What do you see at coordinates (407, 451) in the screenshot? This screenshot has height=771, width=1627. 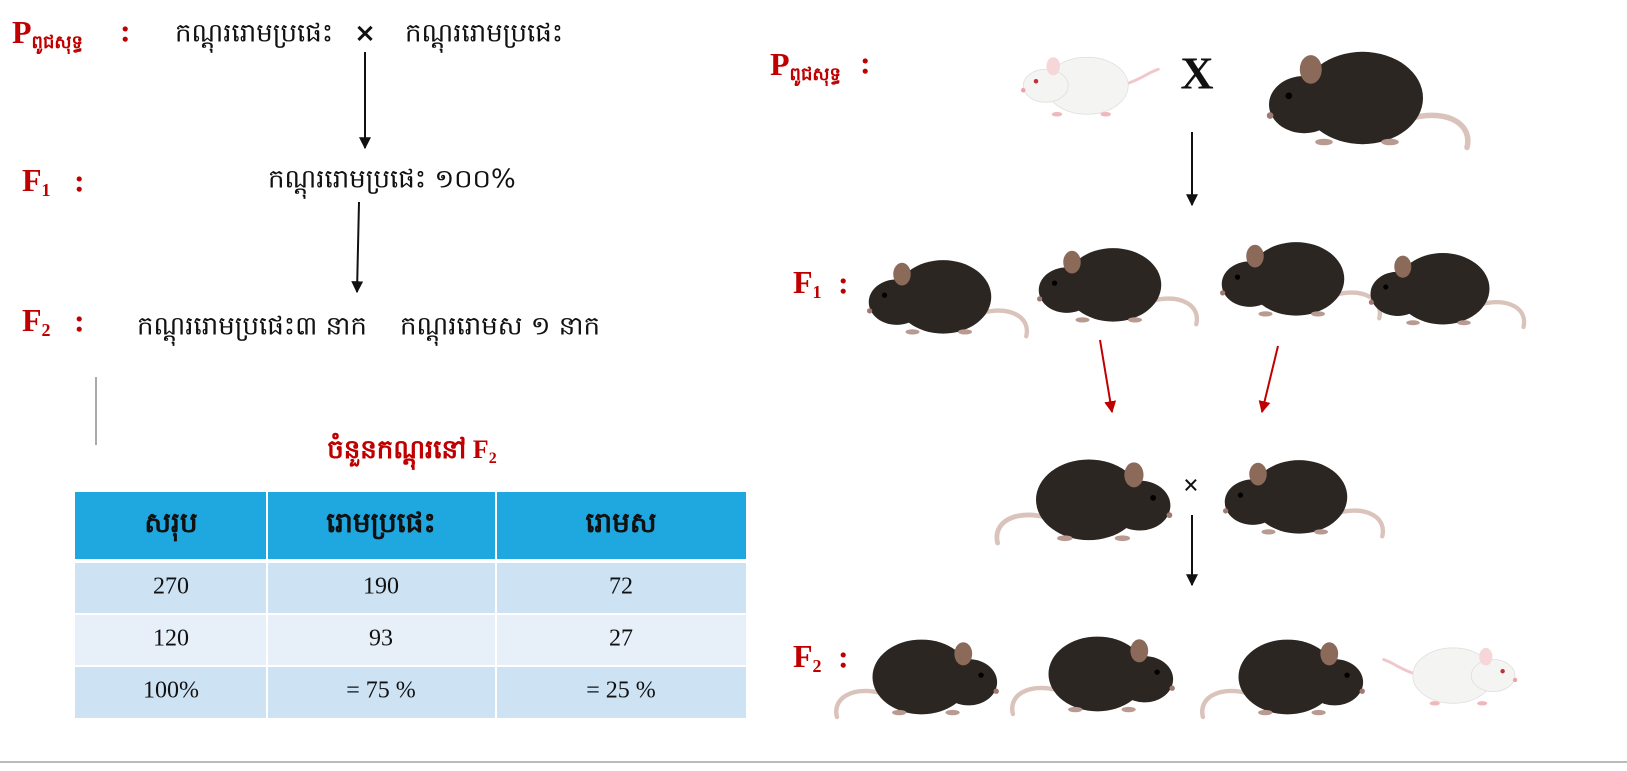 I see `title-text: ចំនួនកណ្ដុរនៅ F` at bounding box center [407, 451].